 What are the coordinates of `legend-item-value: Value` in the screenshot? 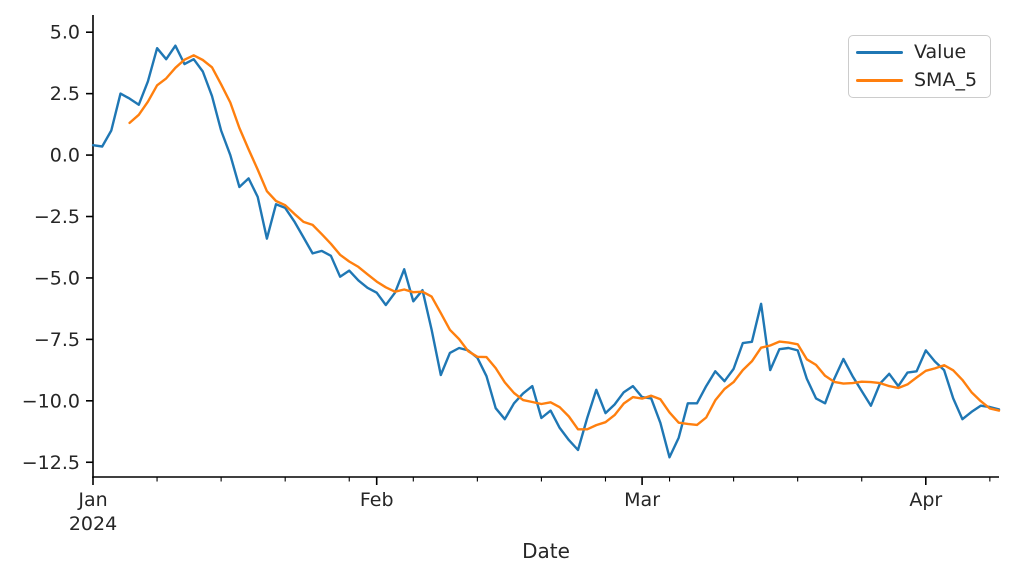 It's located at (919, 52).